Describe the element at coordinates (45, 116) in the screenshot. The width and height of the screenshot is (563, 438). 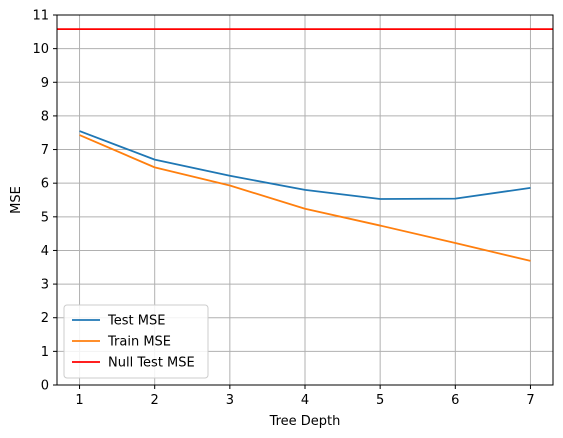
I see `y-tick-label: 8` at that location.